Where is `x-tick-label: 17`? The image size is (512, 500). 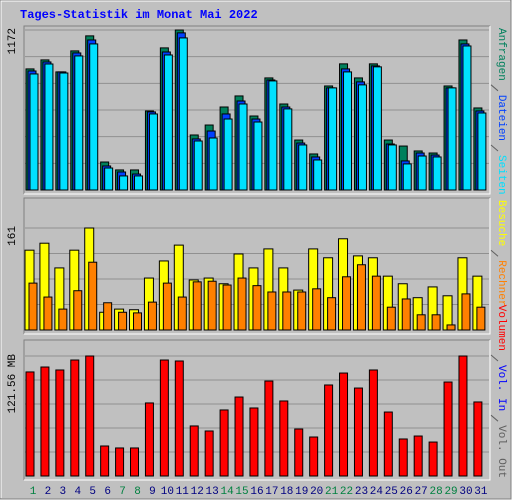 x-tick-label: 17 is located at coordinates (271, 492).